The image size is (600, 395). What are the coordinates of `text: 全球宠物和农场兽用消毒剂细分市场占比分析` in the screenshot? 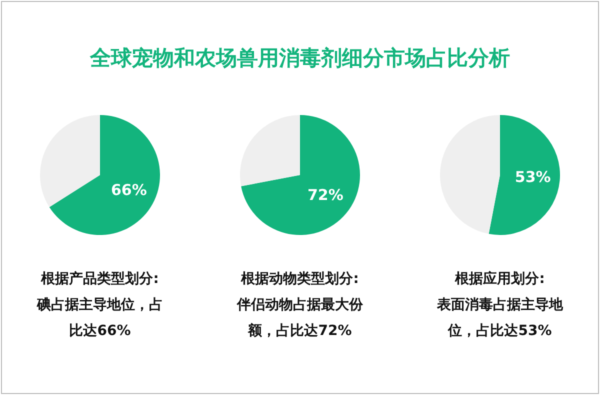 It's located at (299, 58).